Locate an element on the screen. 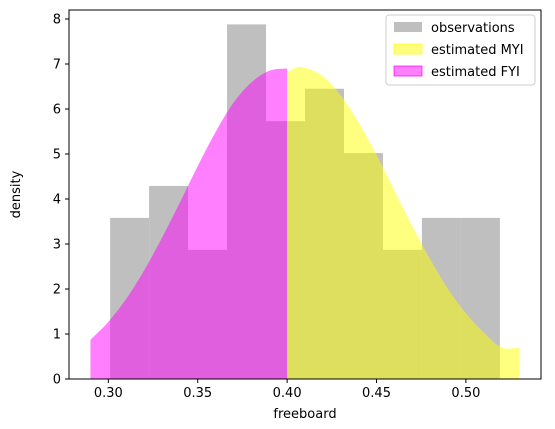 Image resolution: width=555 pixels, height=429 pixels. x-tick-label: 0.50 is located at coordinates (465, 393).